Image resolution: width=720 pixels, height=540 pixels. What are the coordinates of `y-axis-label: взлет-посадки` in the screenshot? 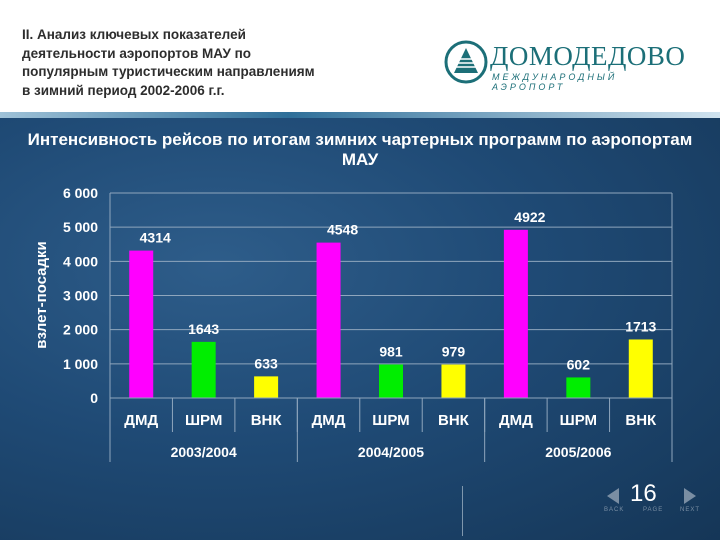 It's located at (41, 294).